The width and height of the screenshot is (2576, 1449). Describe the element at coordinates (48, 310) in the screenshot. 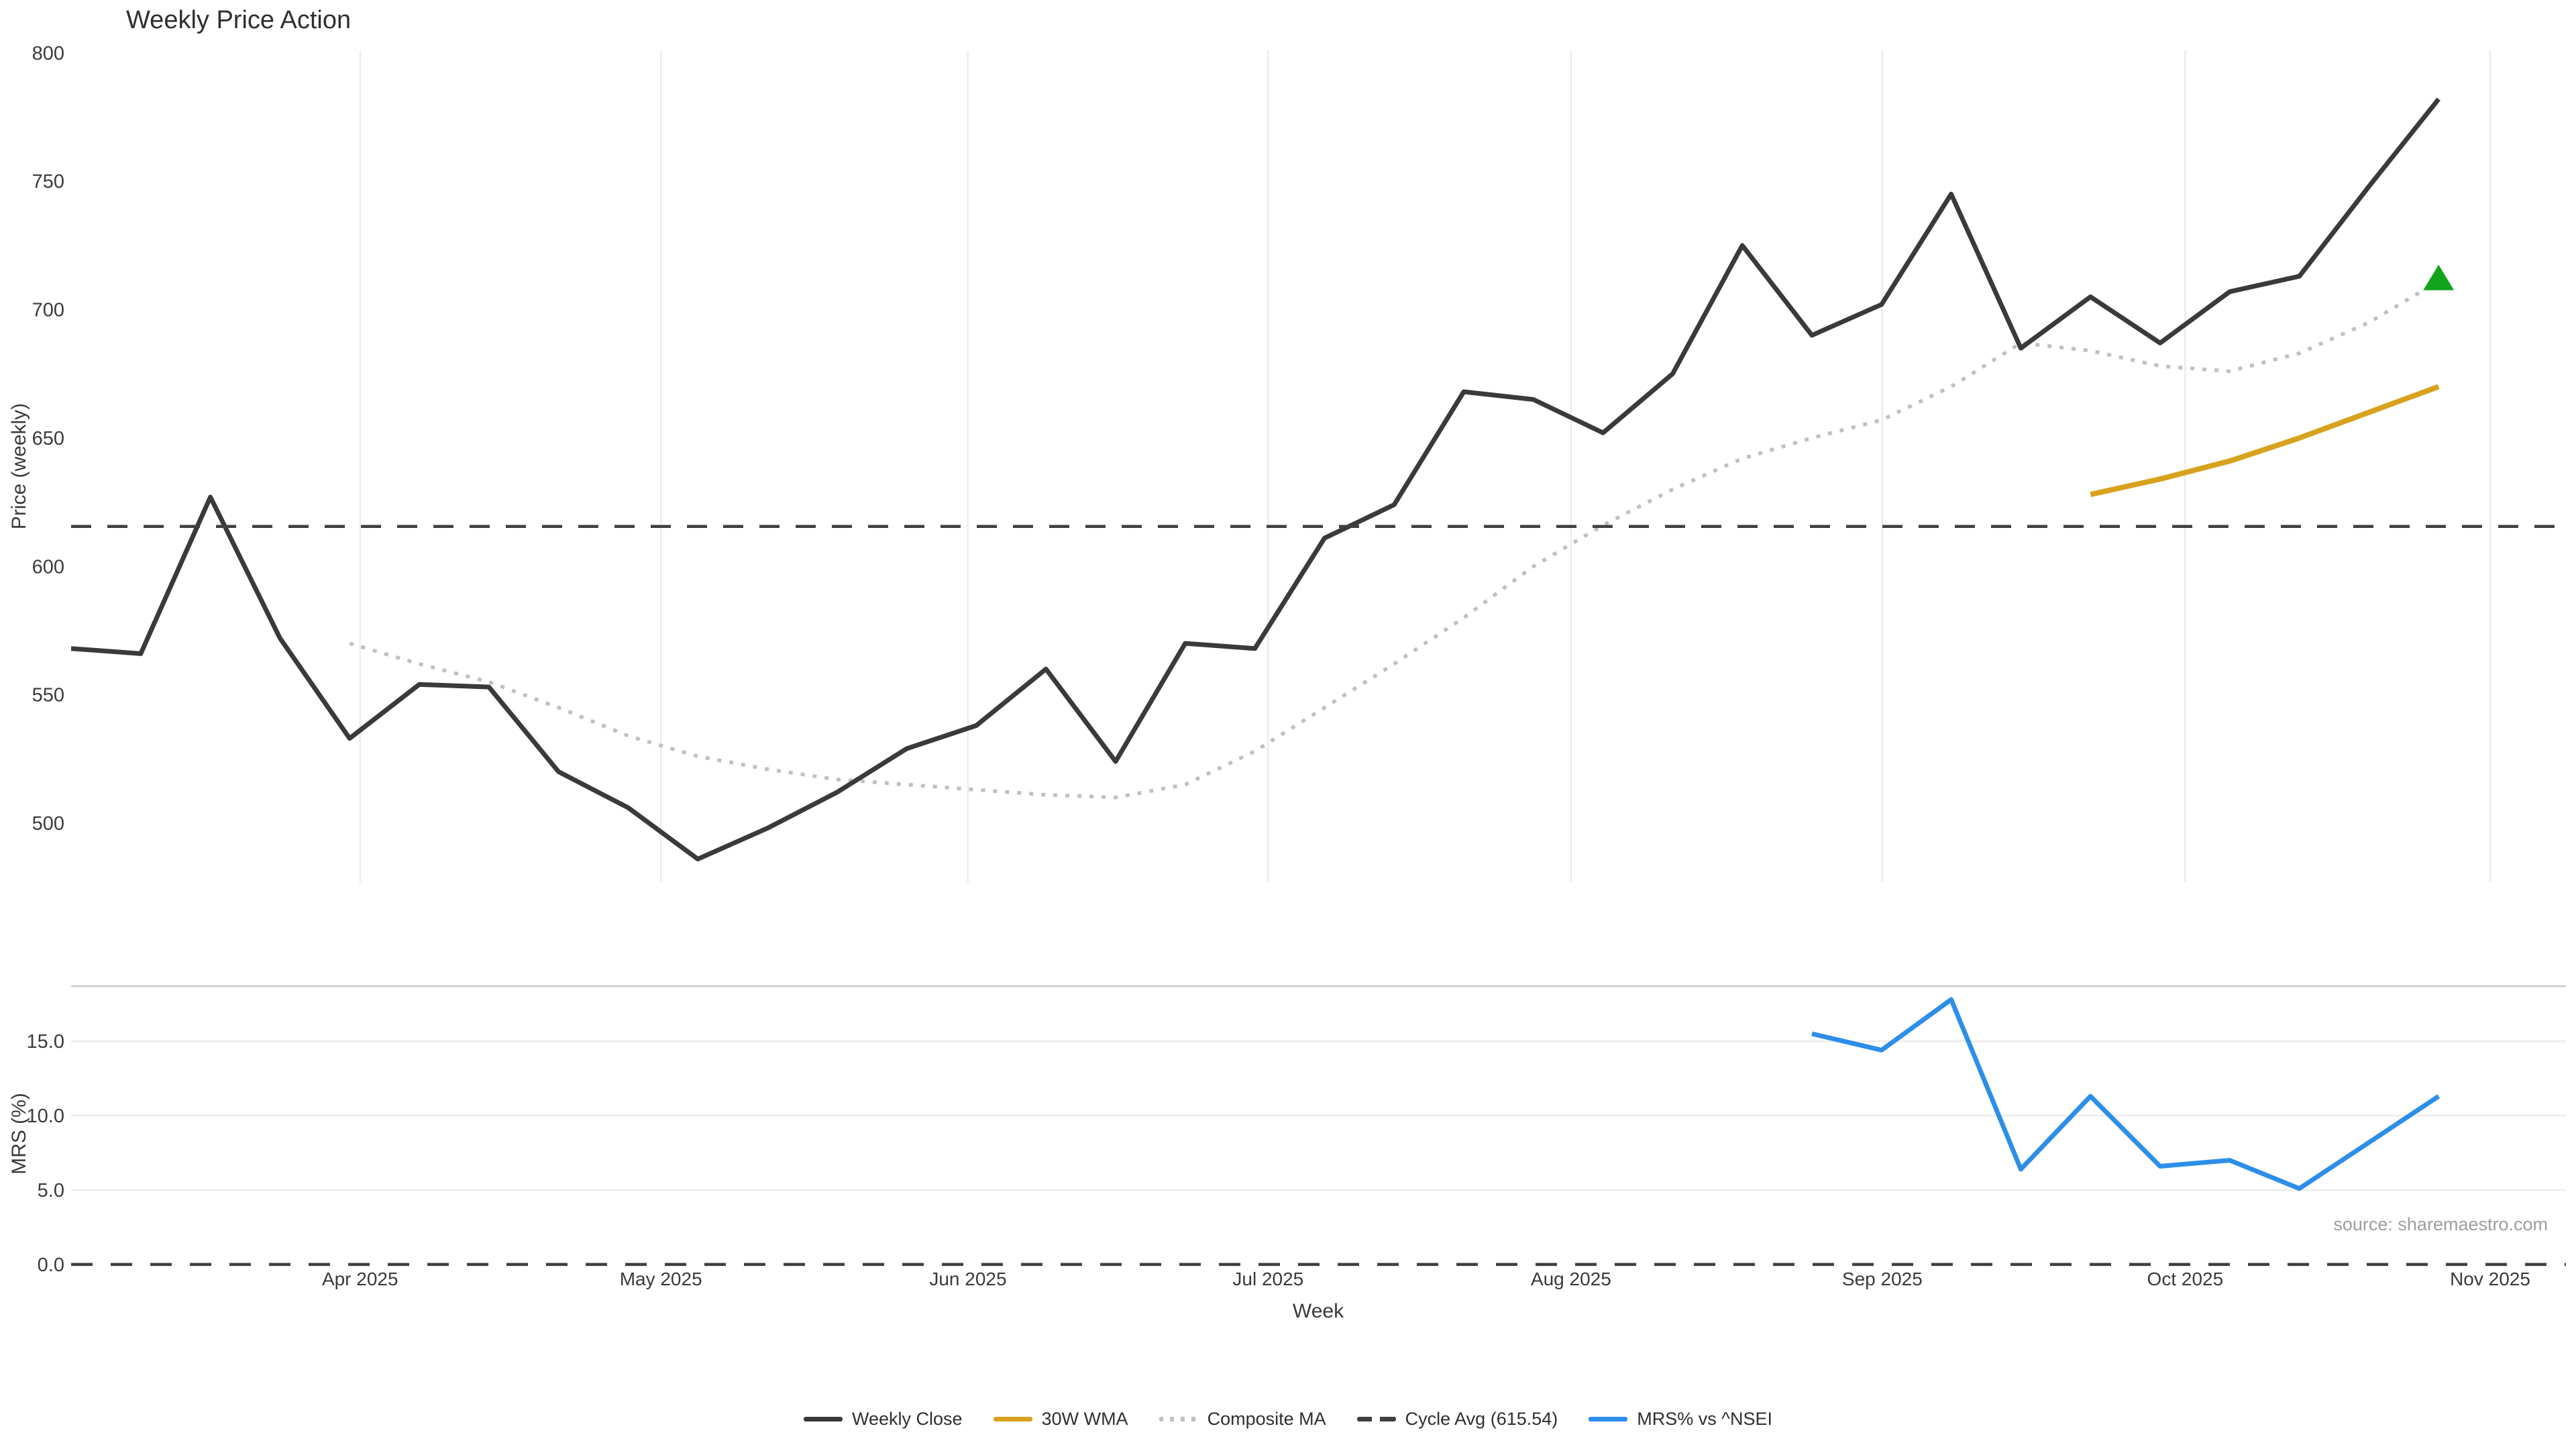

I see `price-tick-label: 700` at that location.